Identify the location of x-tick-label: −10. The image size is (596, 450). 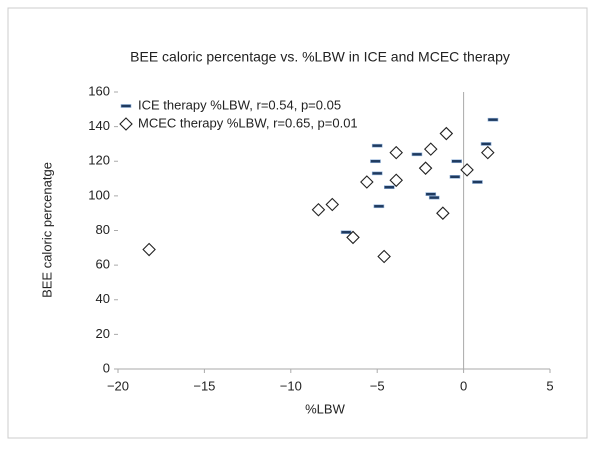
(291, 385).